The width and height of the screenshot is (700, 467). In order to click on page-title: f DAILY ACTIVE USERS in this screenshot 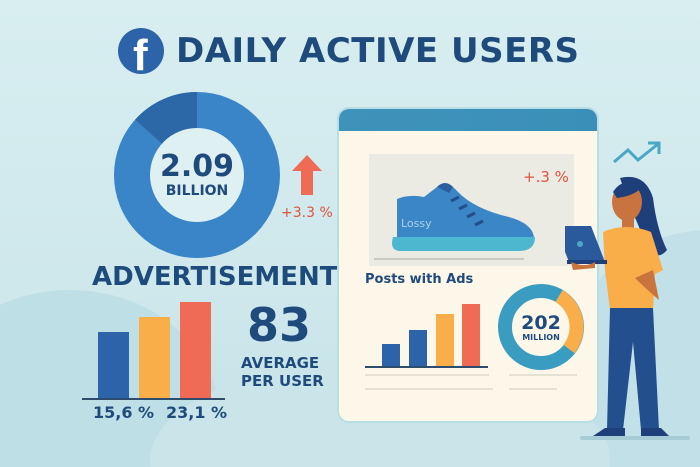, I will do `click(349, 51)`.